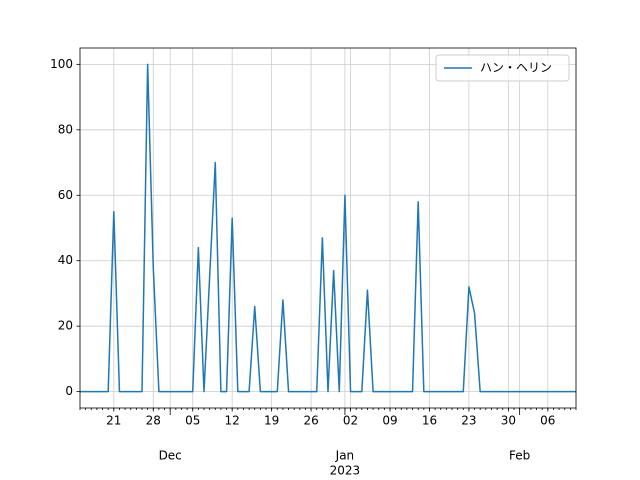 The height and width of the screenshot is (480, 640). Describe the element at coordinates (508, 421) in the screenshot. I see `x-tick-label: 30` at that location.